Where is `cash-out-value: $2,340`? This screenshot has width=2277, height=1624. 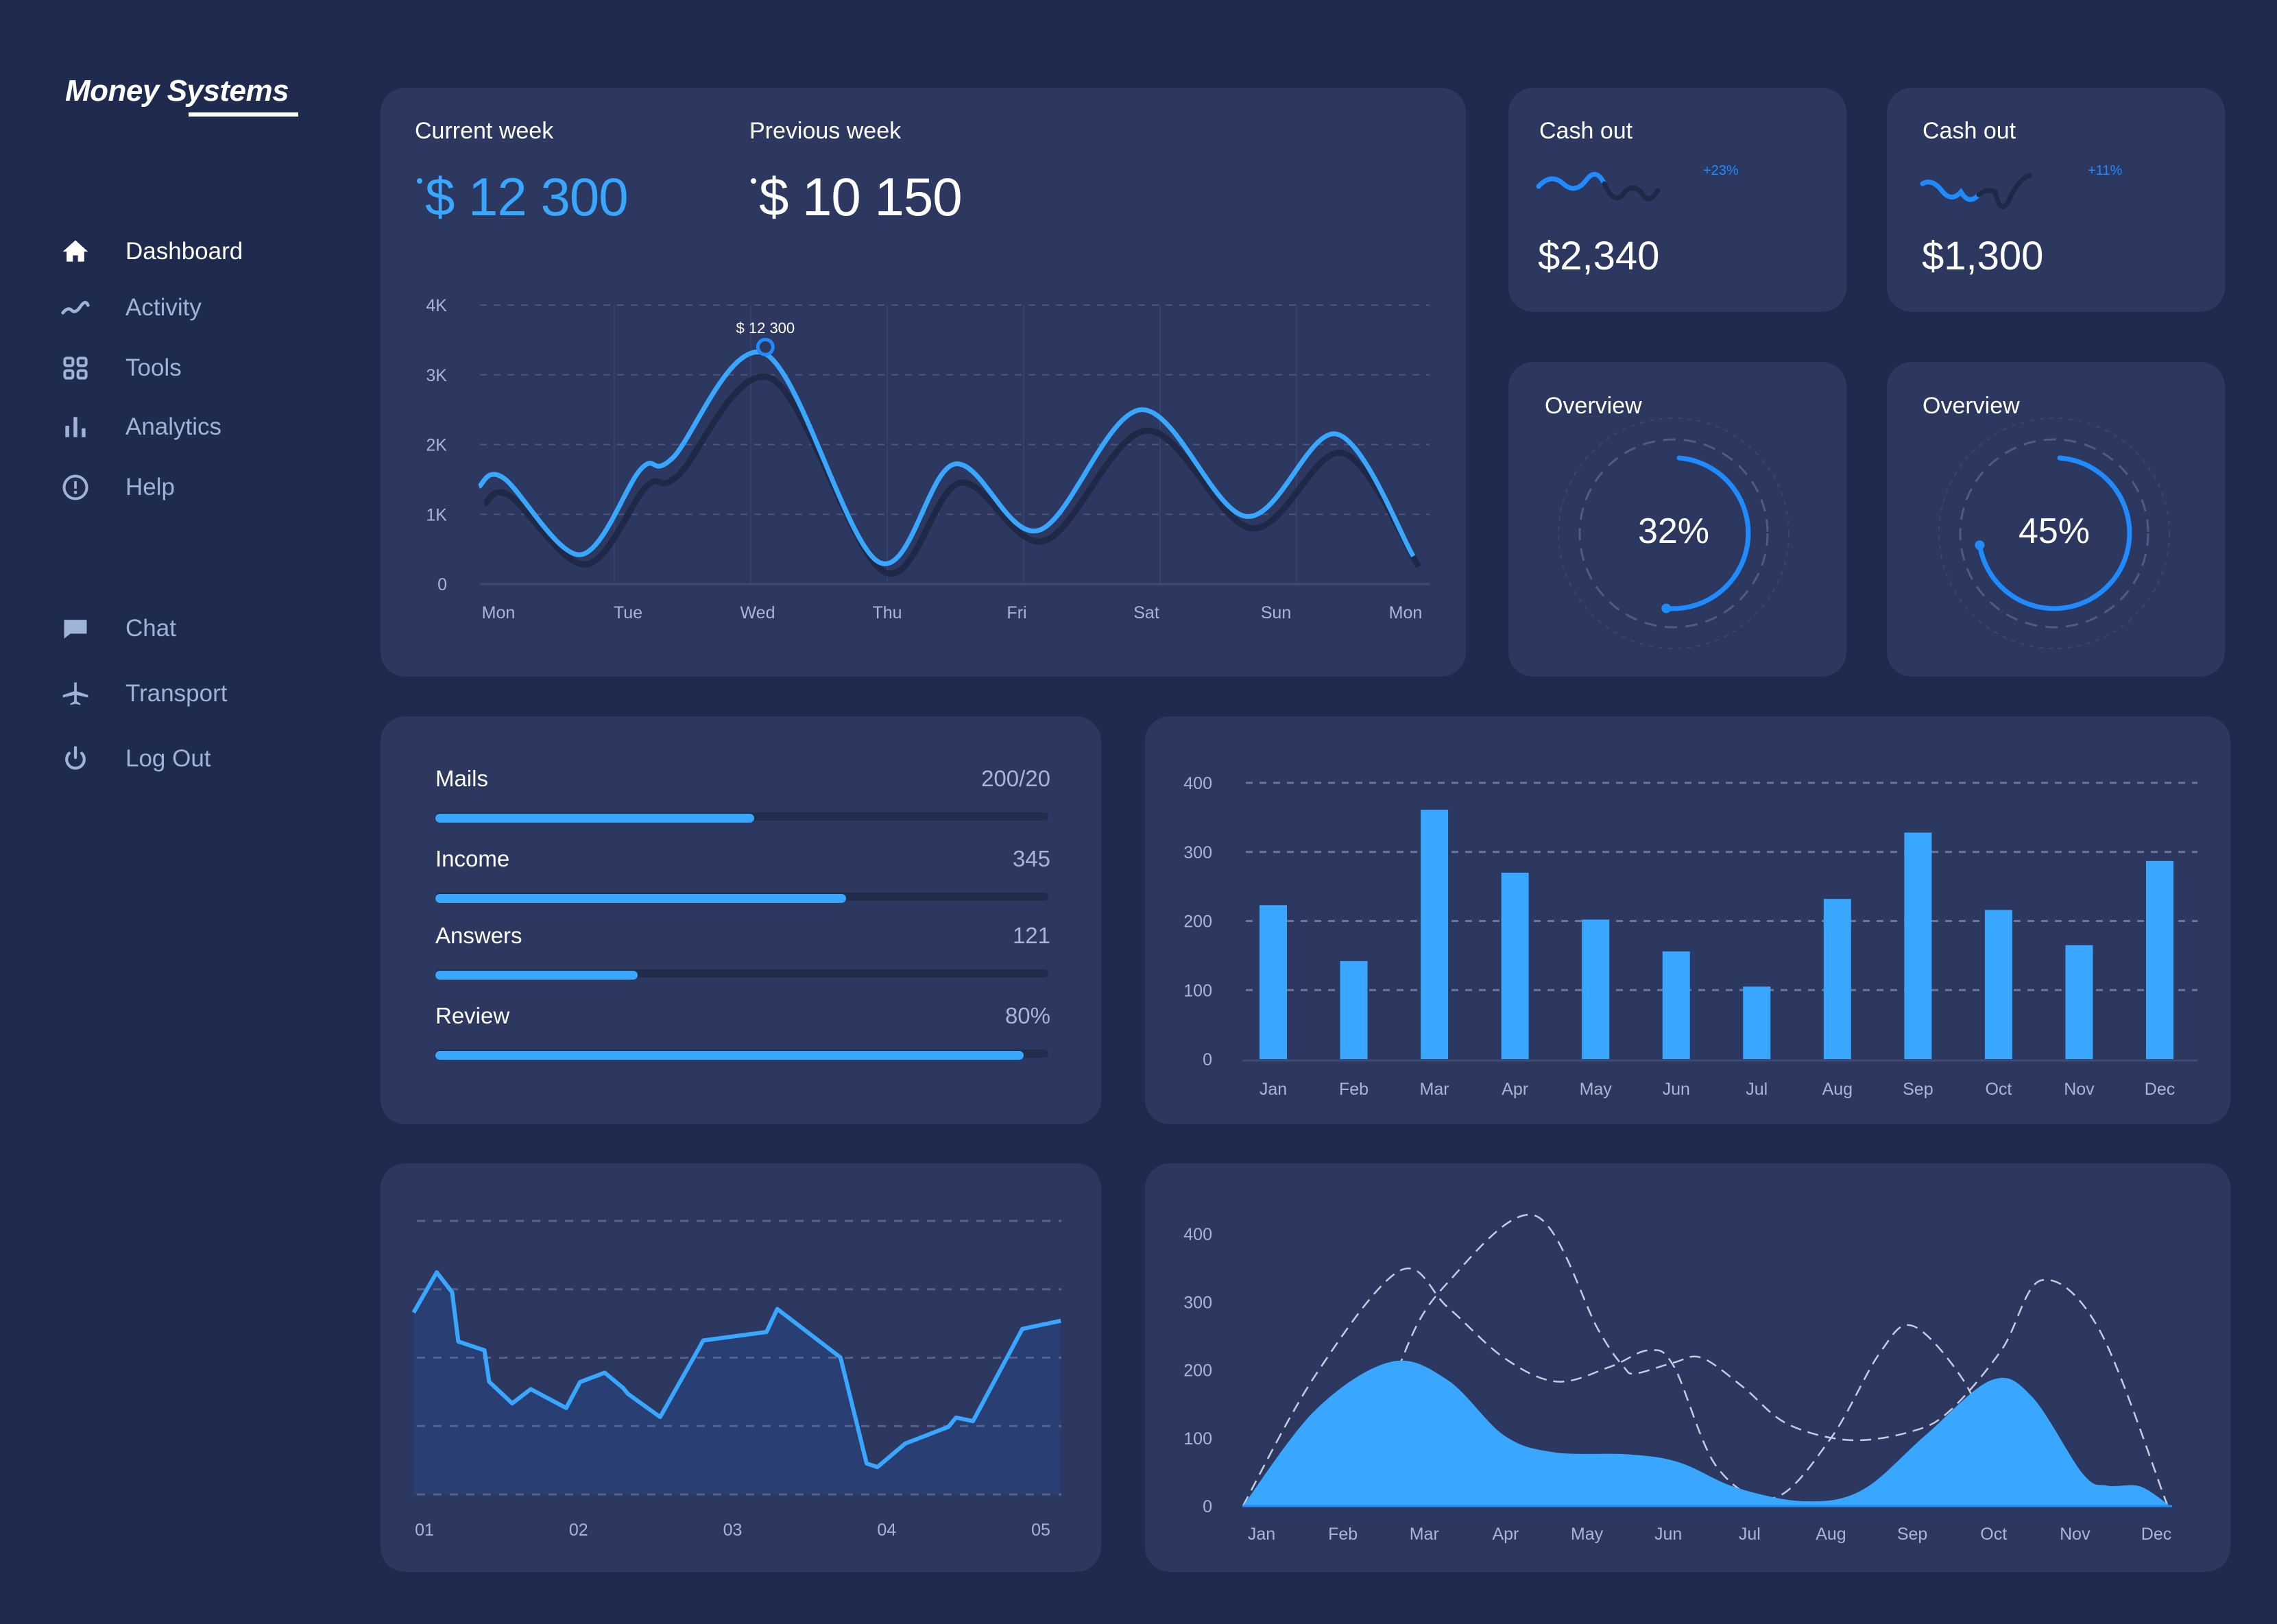
cash-out-value: $2,340 is located at coordinates (1599, 256).